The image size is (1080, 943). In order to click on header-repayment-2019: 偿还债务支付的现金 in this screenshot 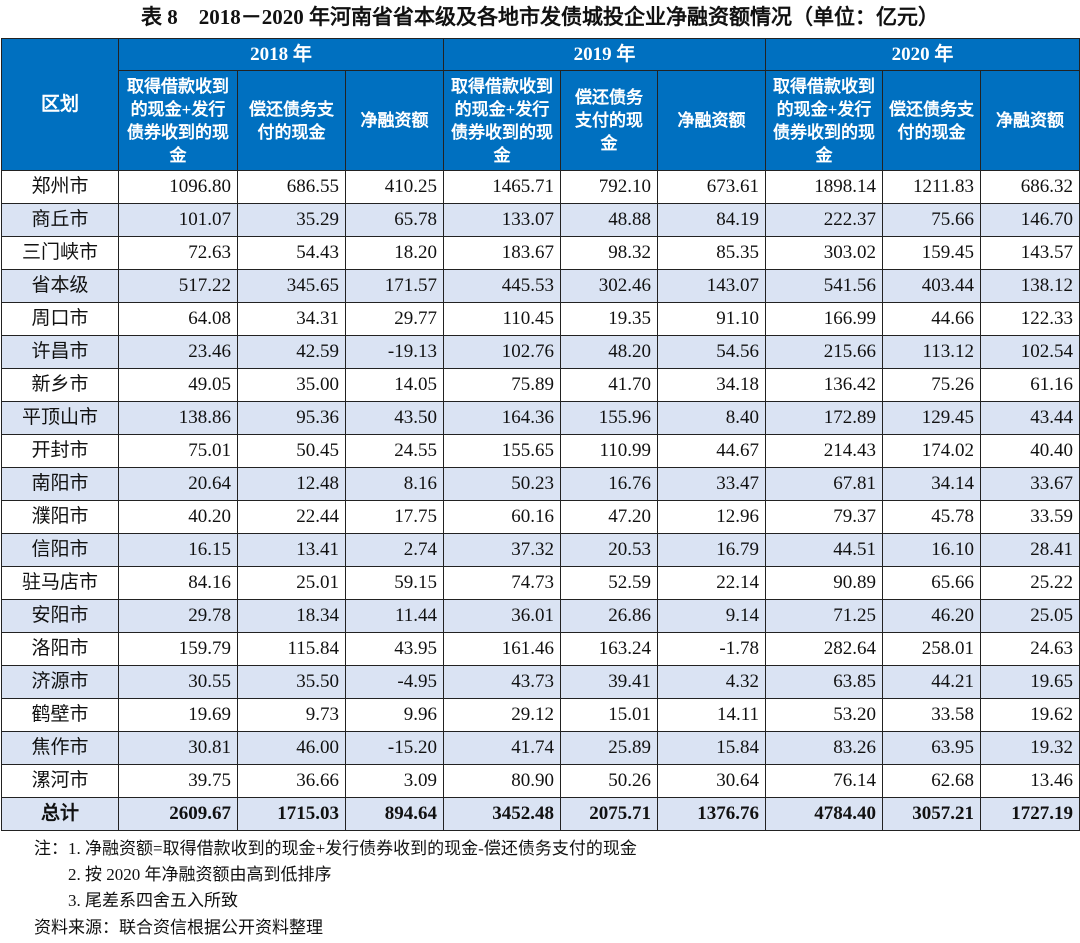, I will do `click(609, 120)`.